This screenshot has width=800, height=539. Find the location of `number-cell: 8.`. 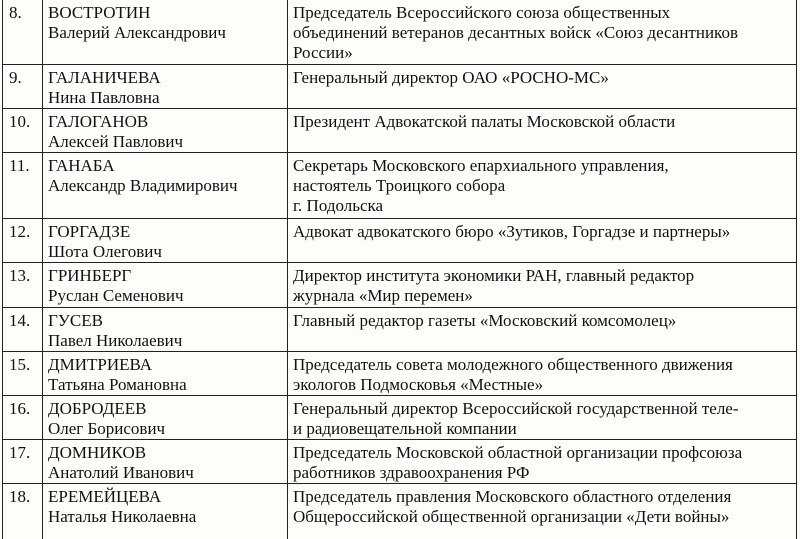

number-cell: 8. is located at coordinates (22, 32).